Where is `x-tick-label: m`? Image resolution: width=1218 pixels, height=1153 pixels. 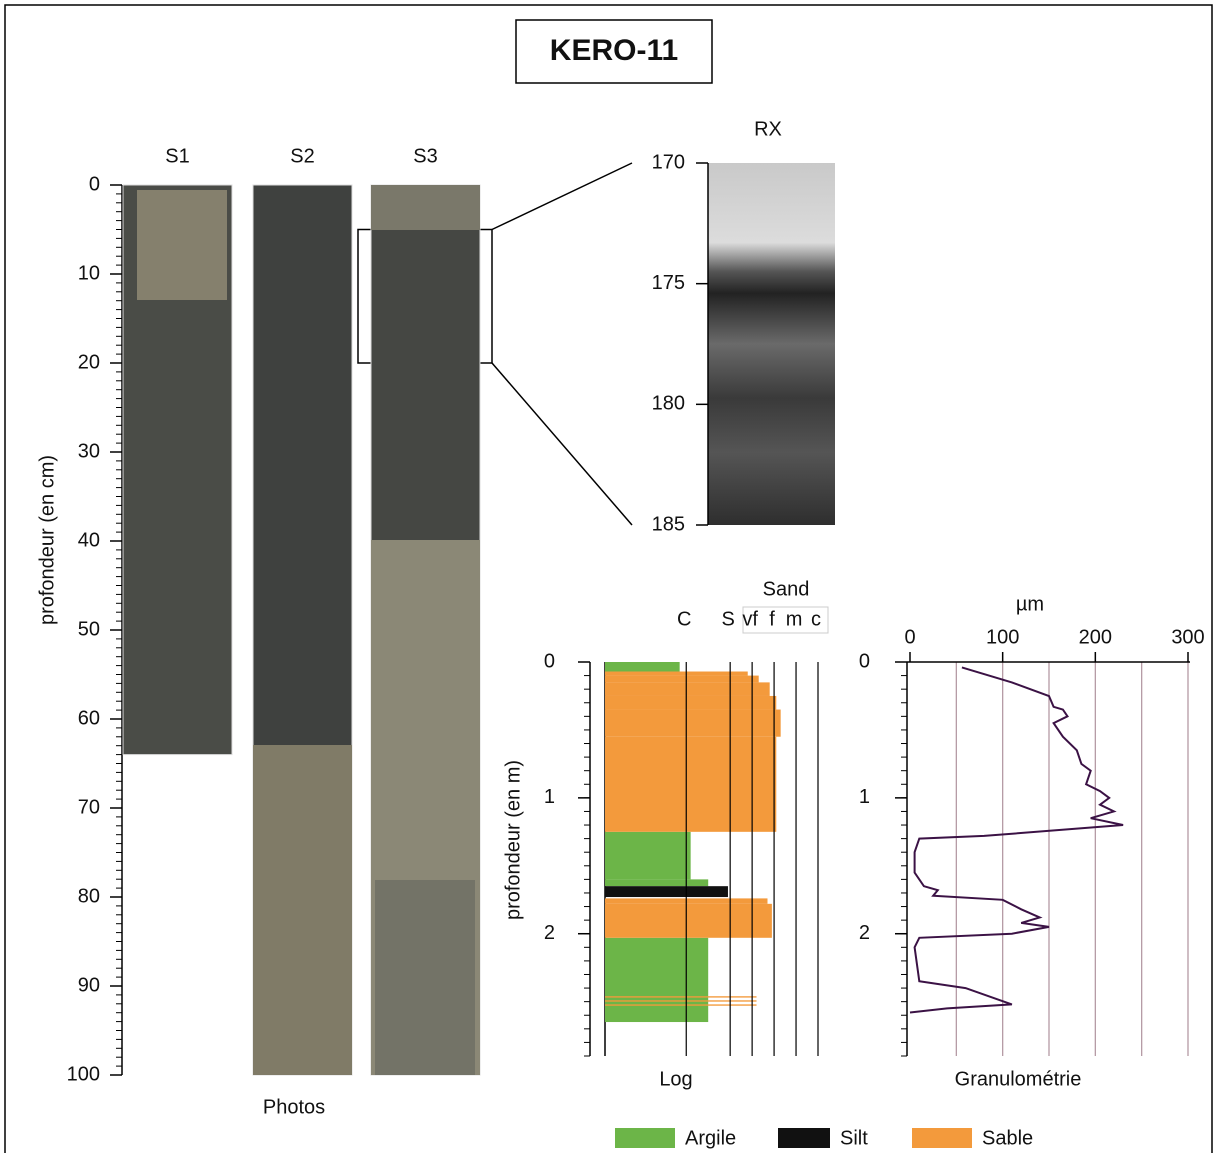 x-tick-label: m is located at coordinates (794, 619).